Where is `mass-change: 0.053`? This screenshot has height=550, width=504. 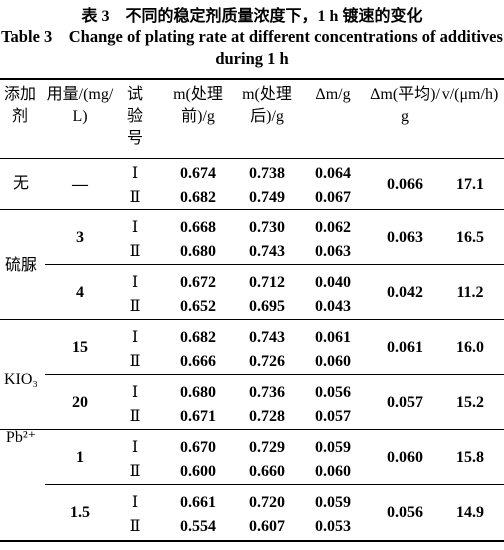
mass-change: 0.053 is located at coordinates (333, 526).